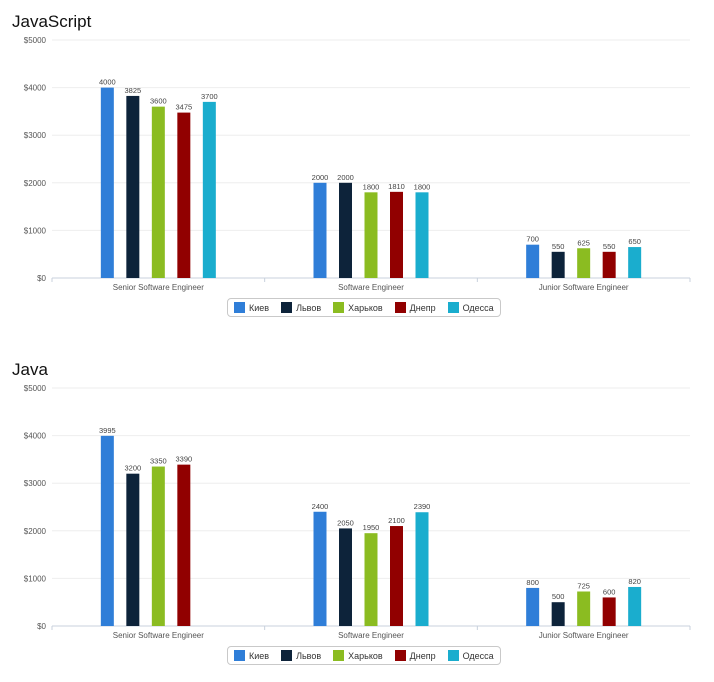 The width and height of the screenshot is (714, 682). What do you see at coordinates (35, 183) in the screenshot?
I see `y-tick-label: $2000` at bounding box center [35, 183].